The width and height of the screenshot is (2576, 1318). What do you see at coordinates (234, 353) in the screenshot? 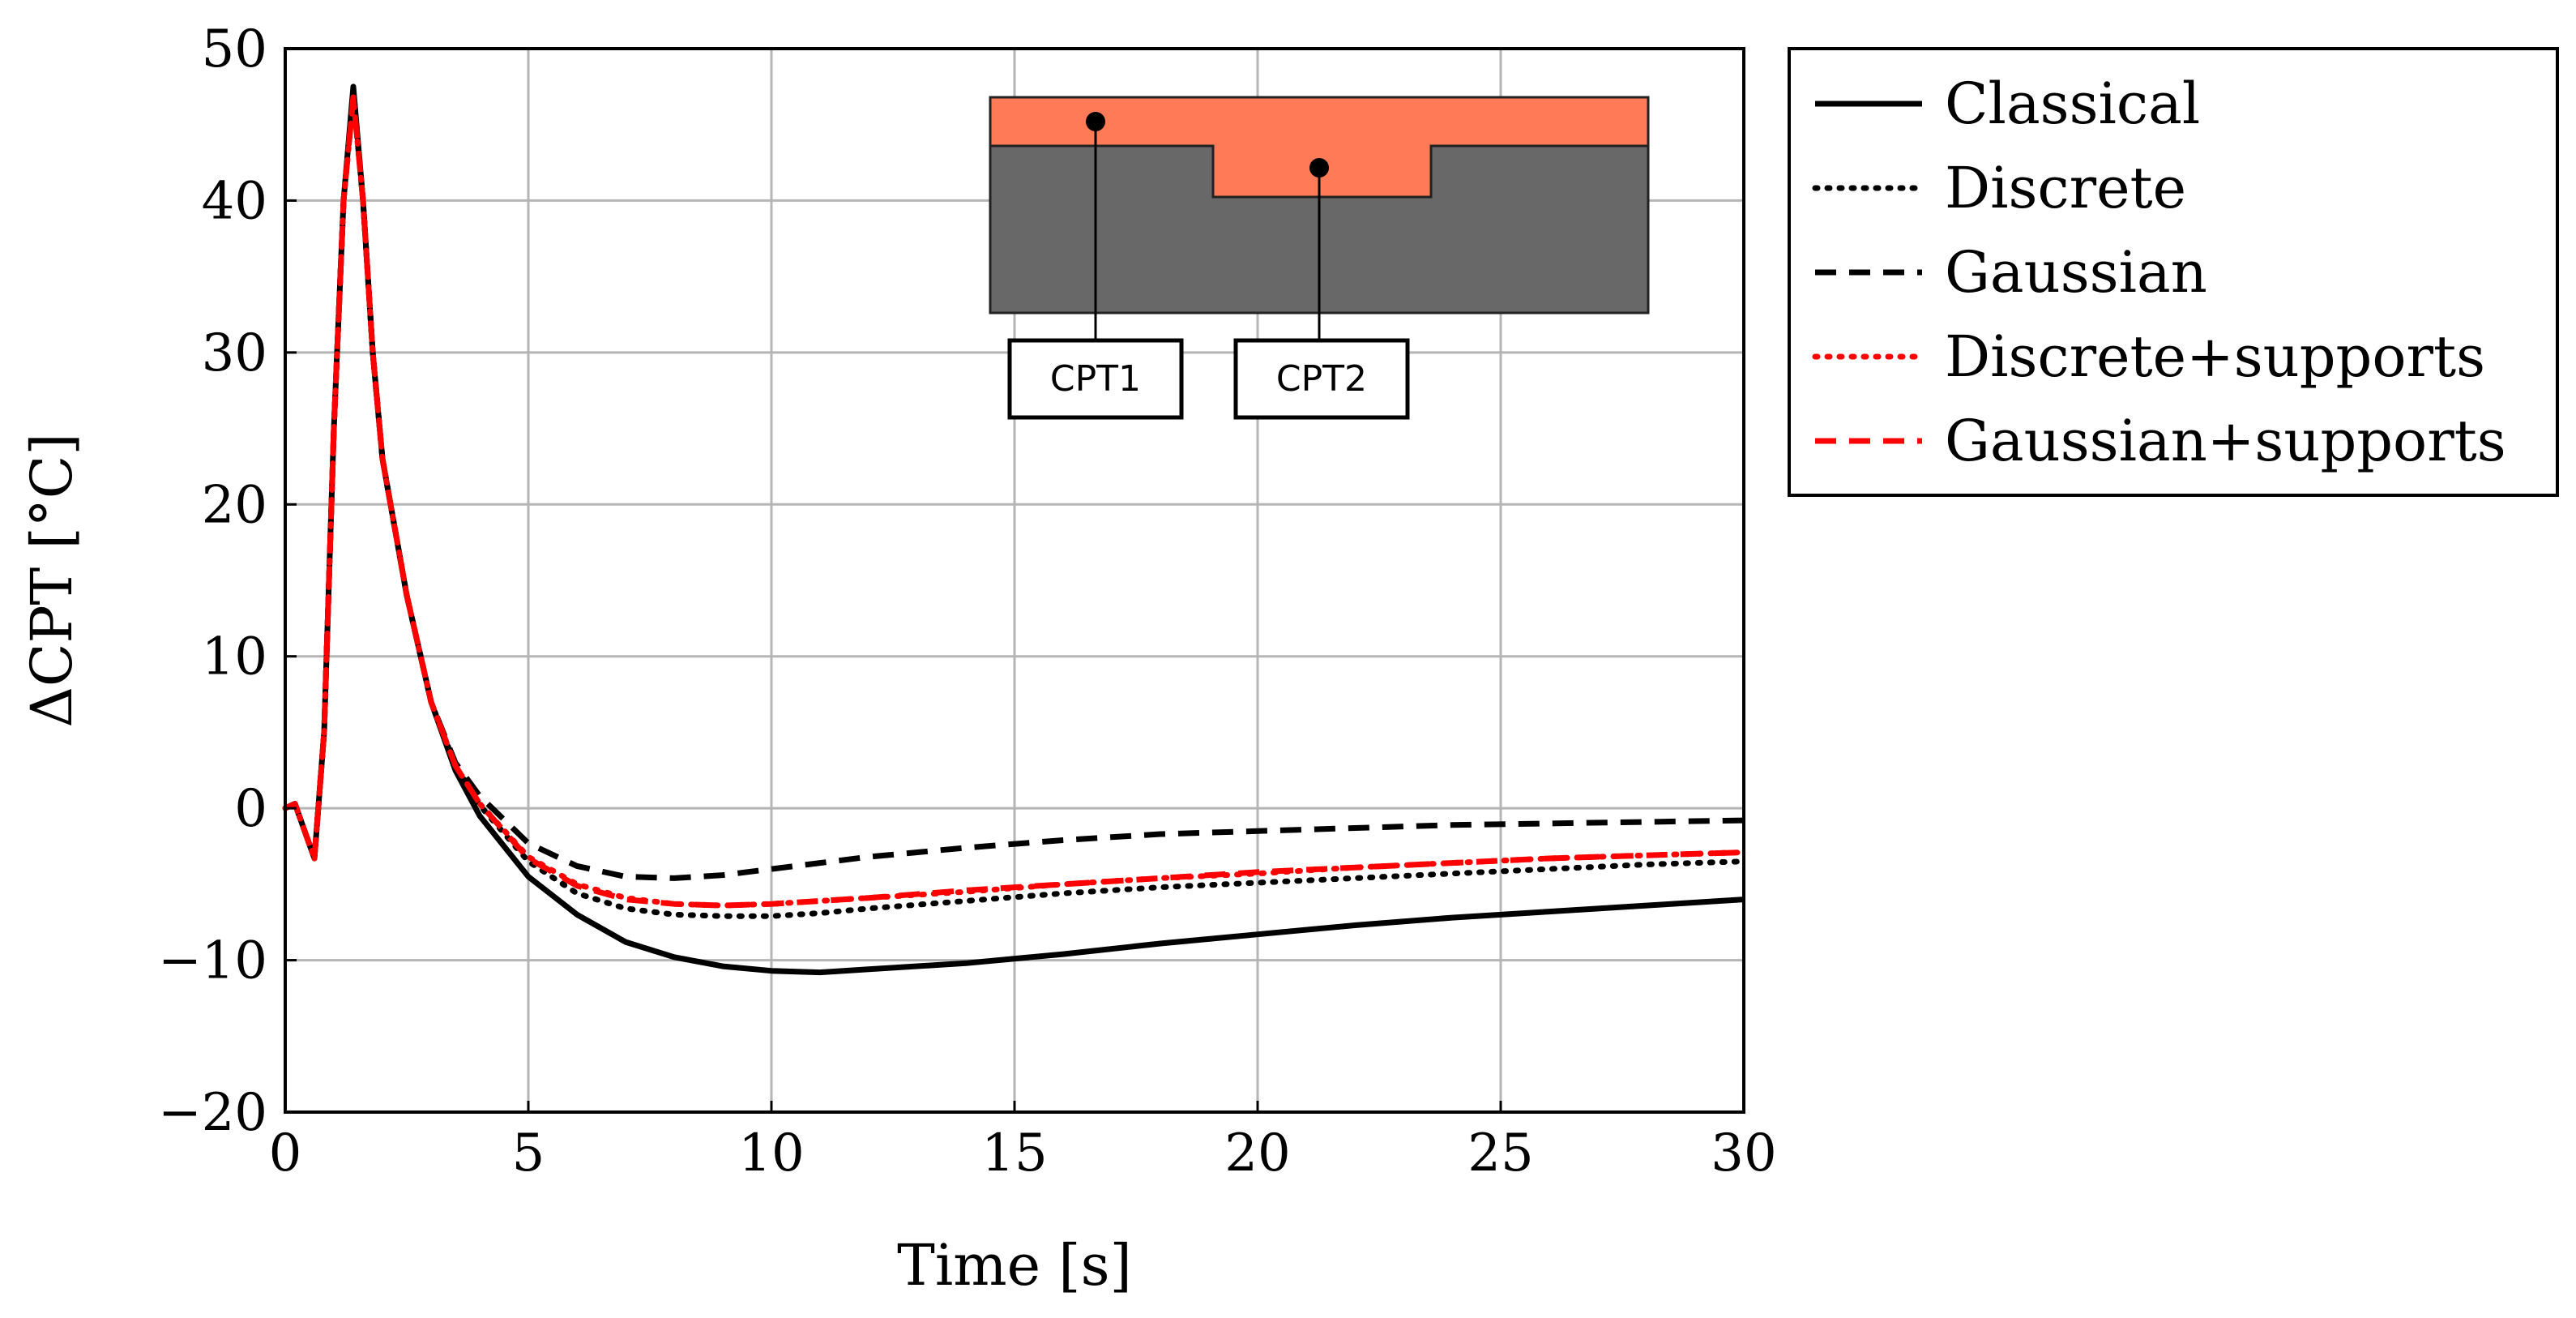
I see `y-tick-label-5: 30` at bounding box center [234, 353].